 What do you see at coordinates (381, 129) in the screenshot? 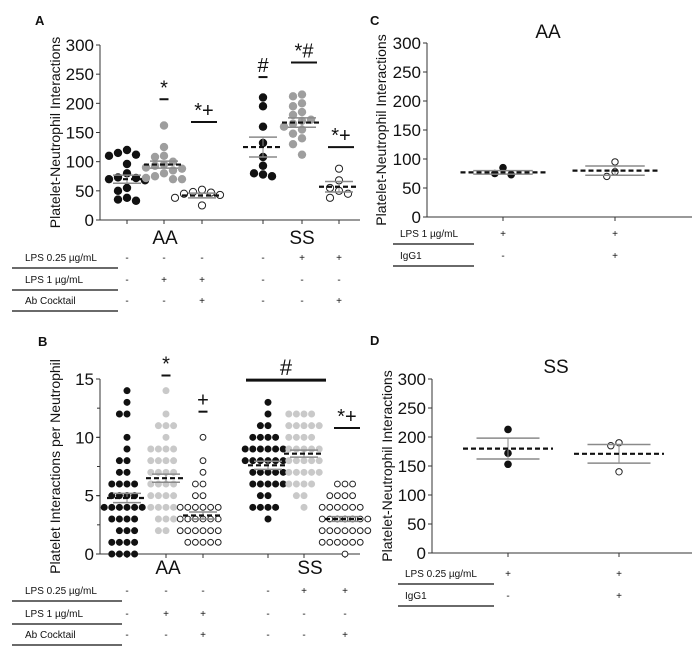
I see `y-axis-label: Platelet-Neutrophil Interactions` at bounding box center [381, 129].